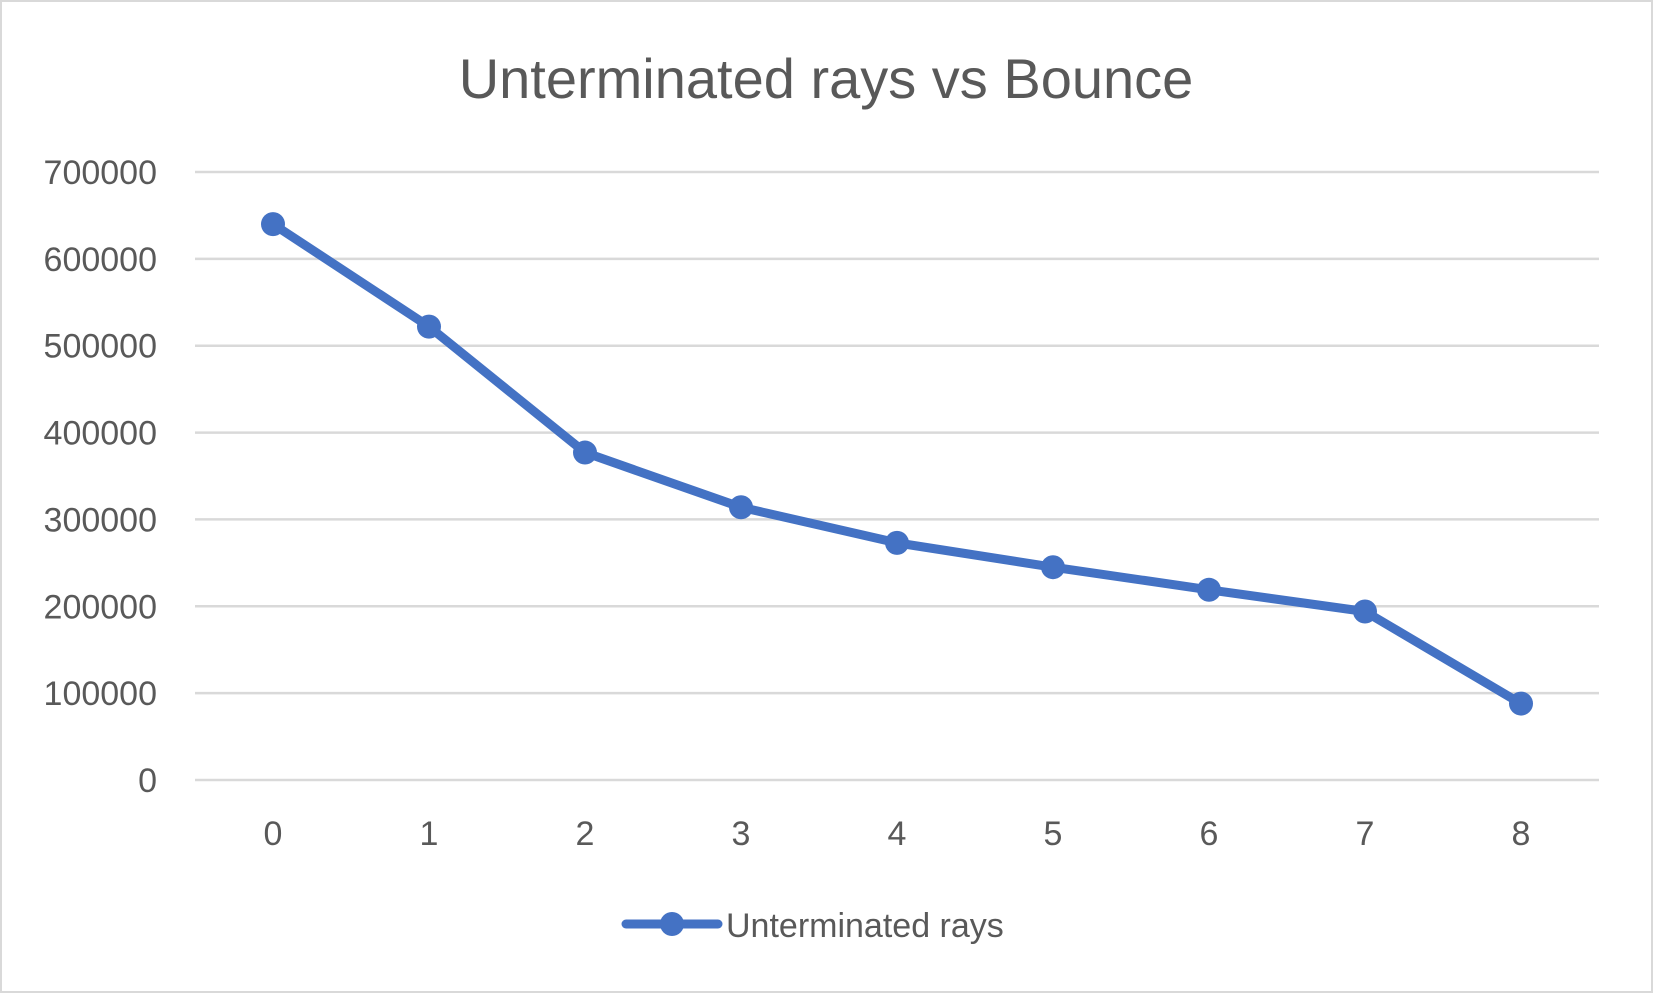 The height and width of the screenshot is (993, 1653). I want to click on y-tick-label: 0, so click(147, 781).